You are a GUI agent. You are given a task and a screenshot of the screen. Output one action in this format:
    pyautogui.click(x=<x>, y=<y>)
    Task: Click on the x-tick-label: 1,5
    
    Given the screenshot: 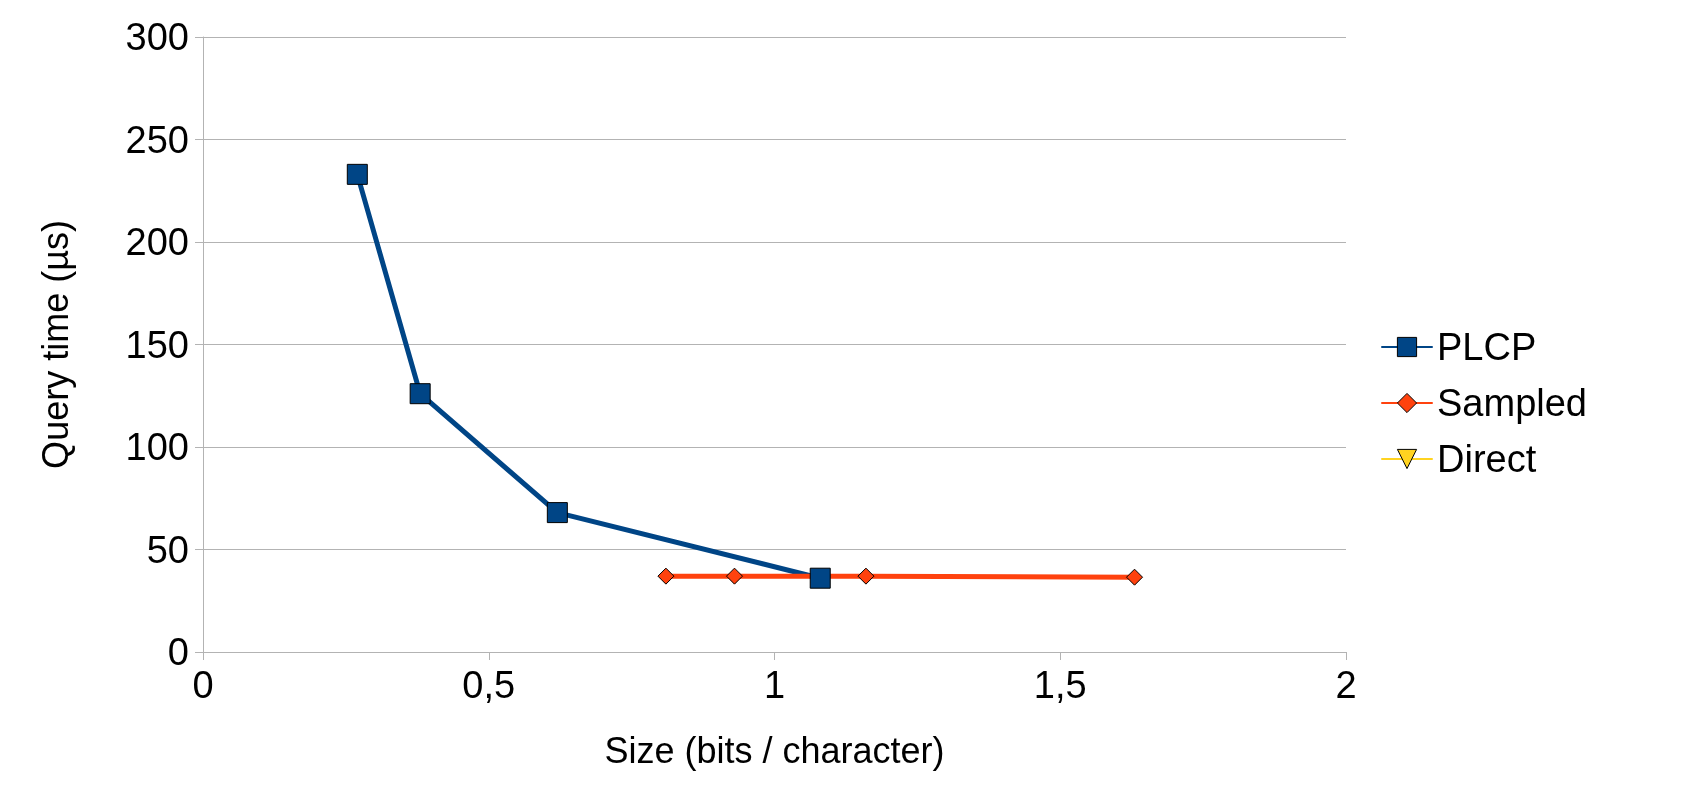 What is the action you would take?
    pyautogui.click(x=1060, y=685)
    